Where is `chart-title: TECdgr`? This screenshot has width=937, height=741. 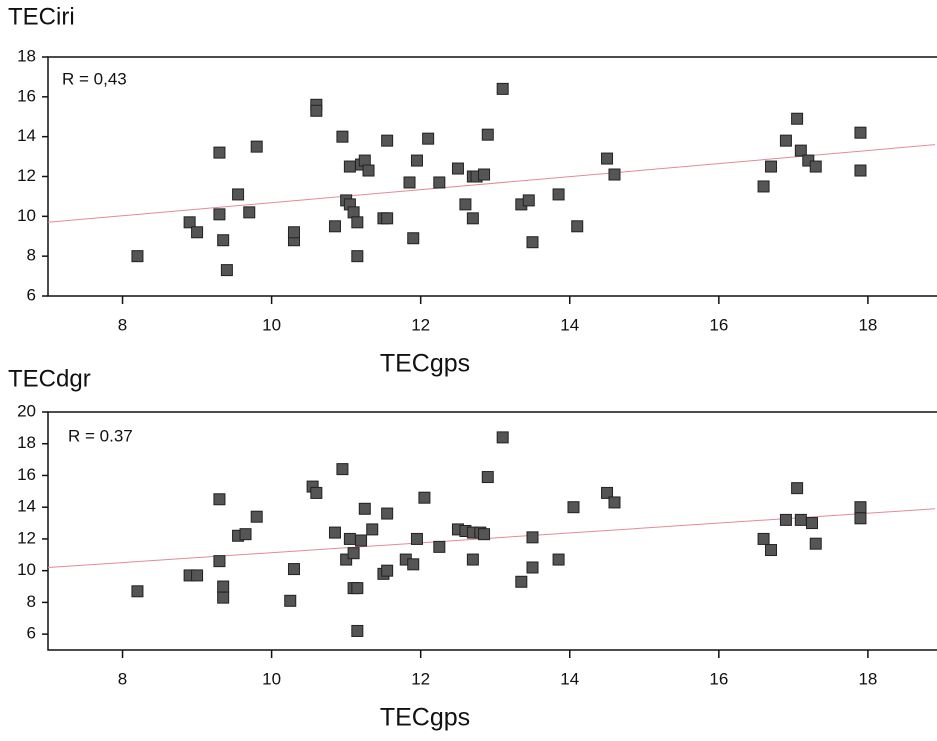
chart-title: TECdgr is located at coordinates (49, 378).